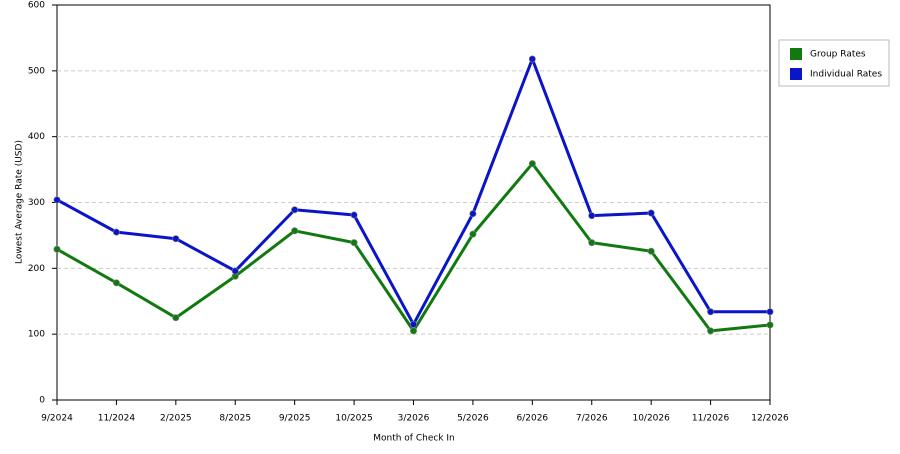 The image size is (900, 454). I want to click on y-tick-label: 600, so click(36, 6).